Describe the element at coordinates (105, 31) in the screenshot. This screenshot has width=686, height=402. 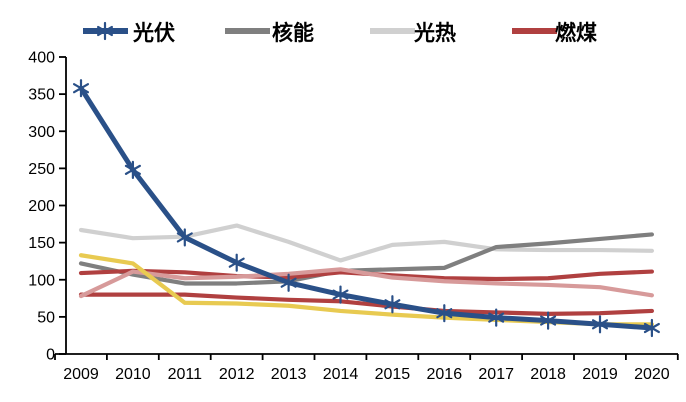
I see `legend-marker-pv` at that location.